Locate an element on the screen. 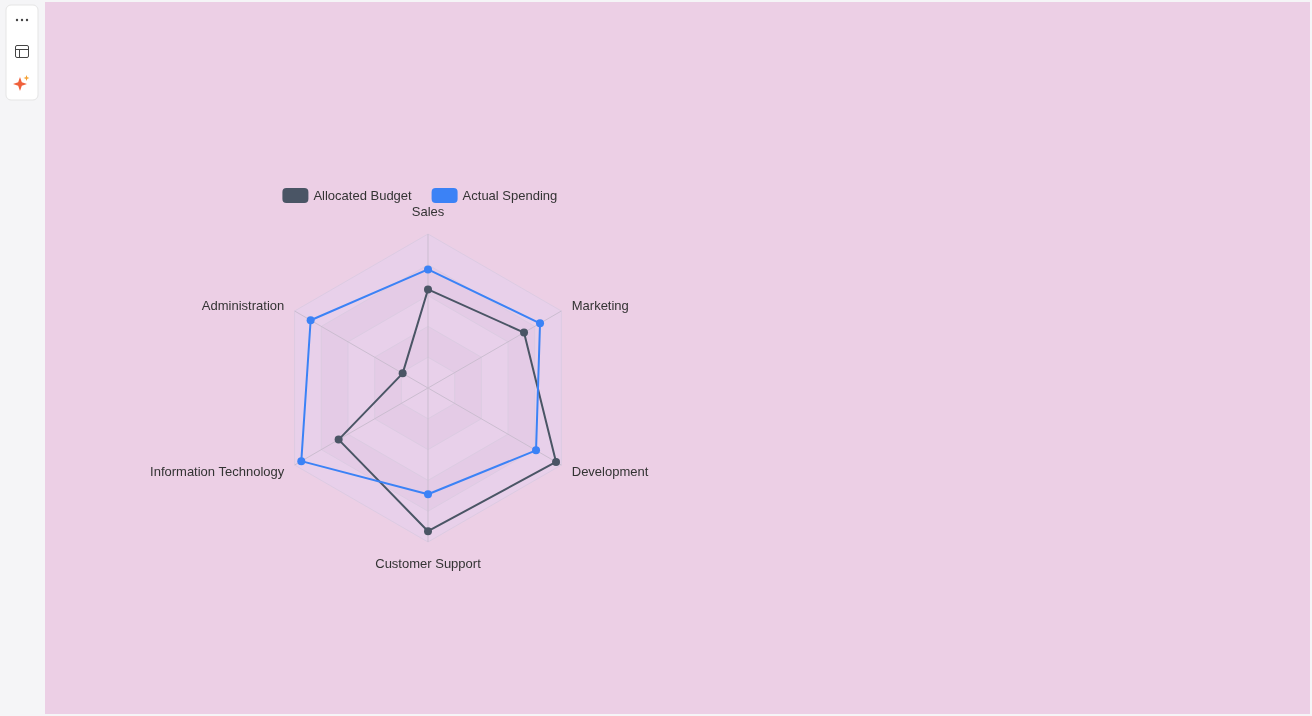  spoke-label: Customer Support is located at coordinates (428, 563).